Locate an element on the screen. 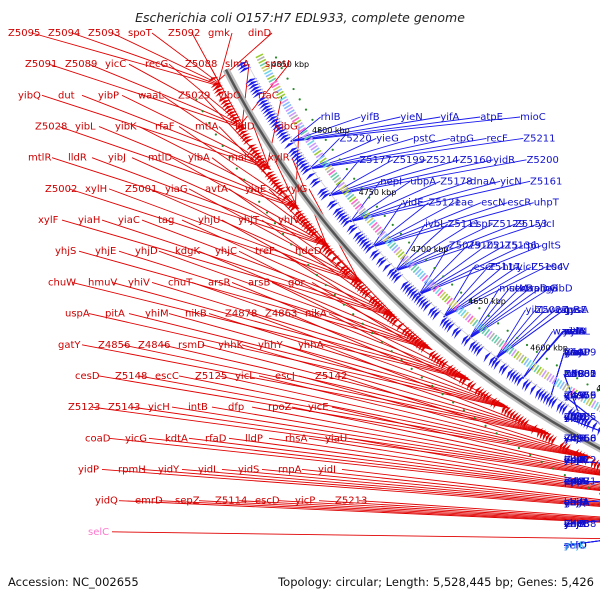 The image size is (600, 600). gene-label: Z5220 is located at coordinates (355, 138).